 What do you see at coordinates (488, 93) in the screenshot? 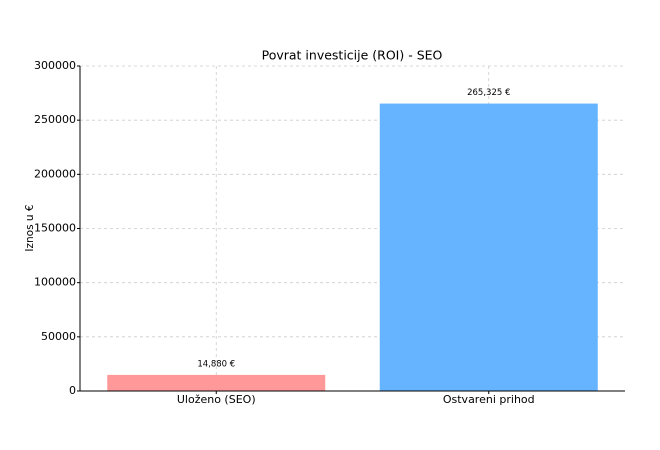
I see `value-label: 265,325 €` at bounding box center [488, 93].